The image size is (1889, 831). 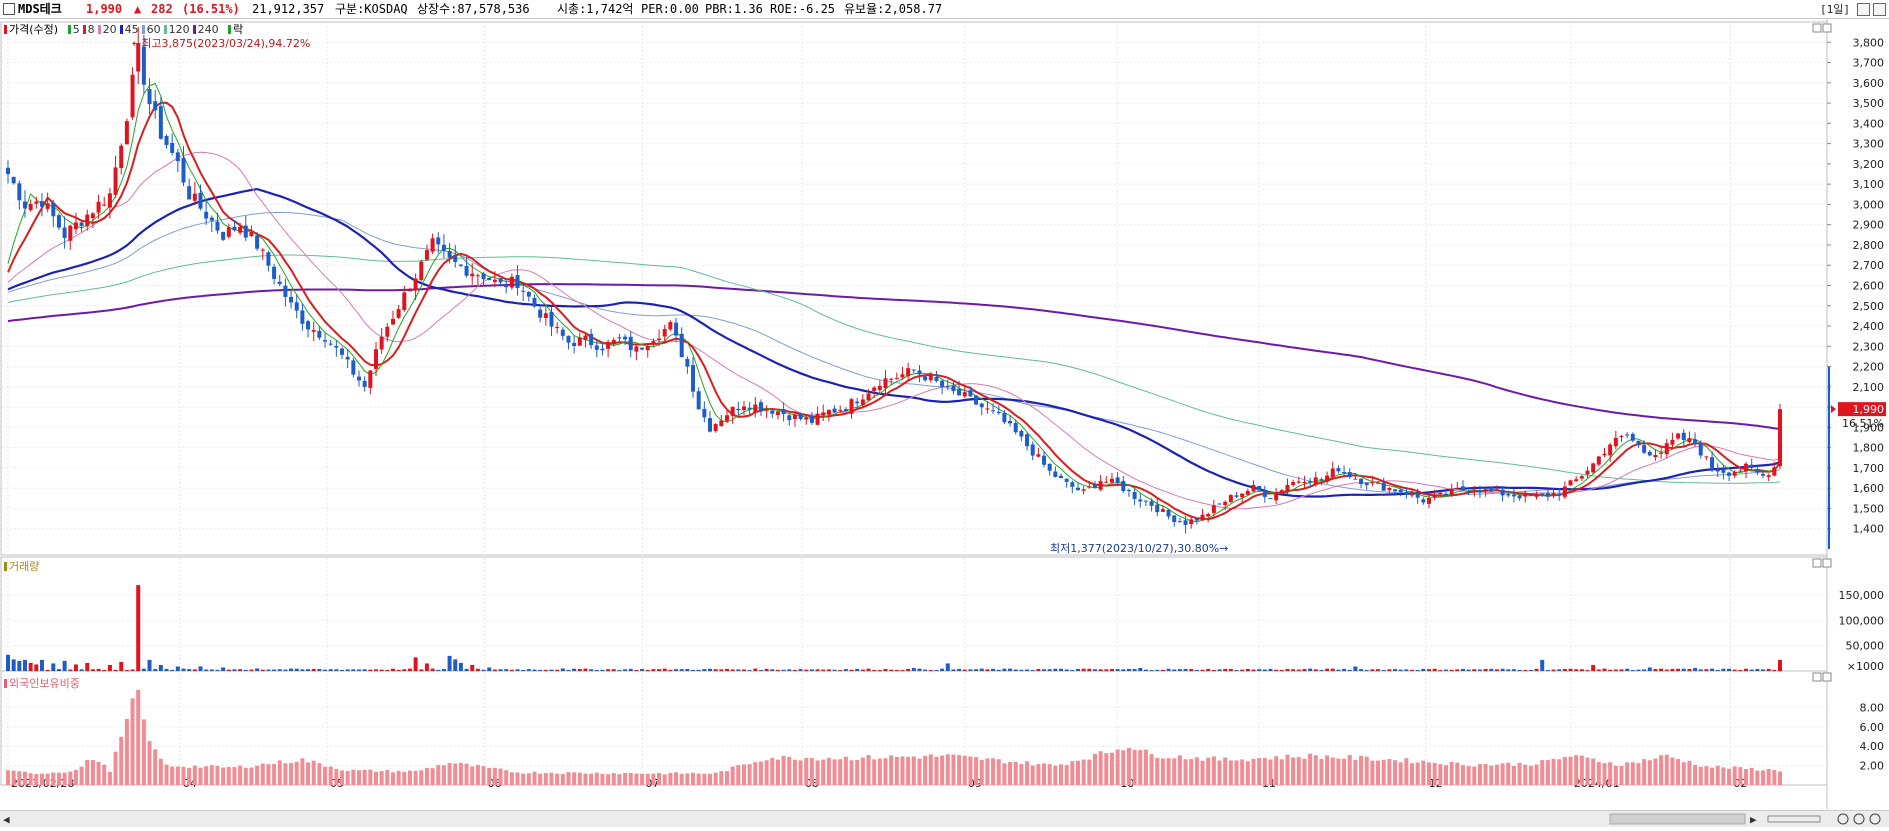 What do you see at coordinates (1863, 9) in the screenshot?
I see `restore-icon` at bounding box center [1863, 9].